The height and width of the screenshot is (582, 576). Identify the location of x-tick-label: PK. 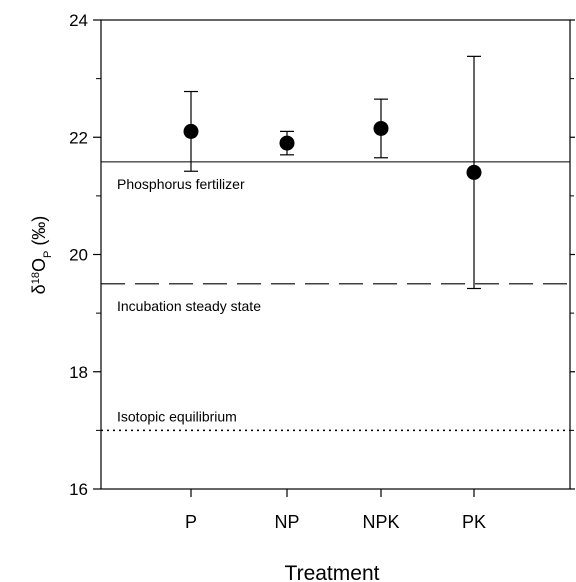
(474, 522).